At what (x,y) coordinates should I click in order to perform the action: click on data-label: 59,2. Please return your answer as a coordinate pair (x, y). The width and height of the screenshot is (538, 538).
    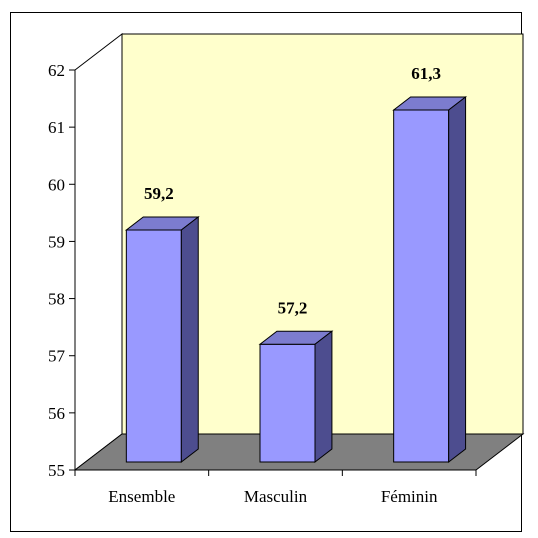
    Looking at the image, I should click on (159, 193).